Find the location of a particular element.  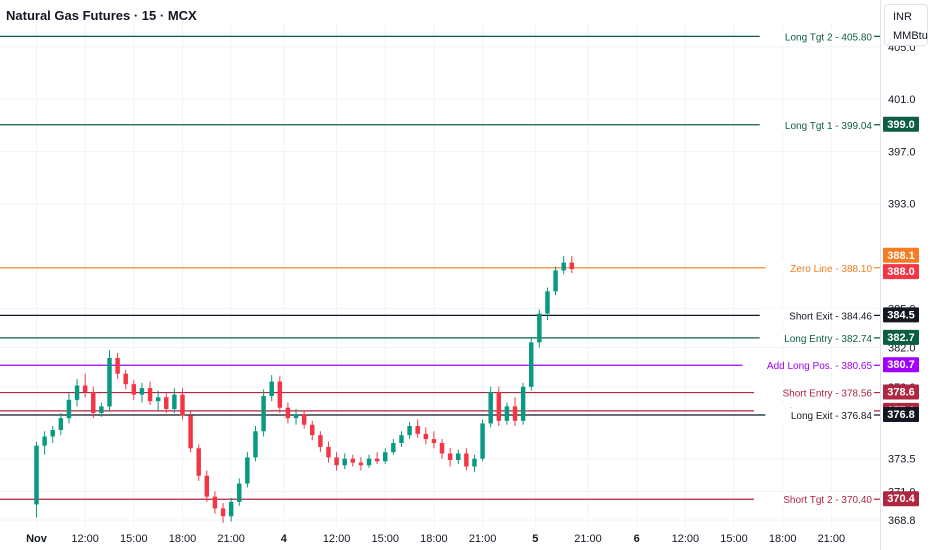

price-badge-label: 376.8 is located at coordinates (901, 415).